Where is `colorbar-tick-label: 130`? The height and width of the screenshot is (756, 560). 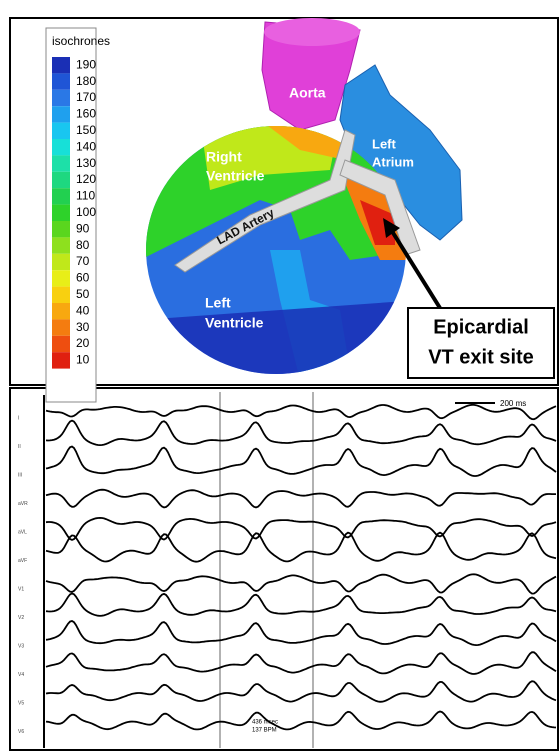
colorbar-tick-label: 130 is located at coordinates (86, 163).